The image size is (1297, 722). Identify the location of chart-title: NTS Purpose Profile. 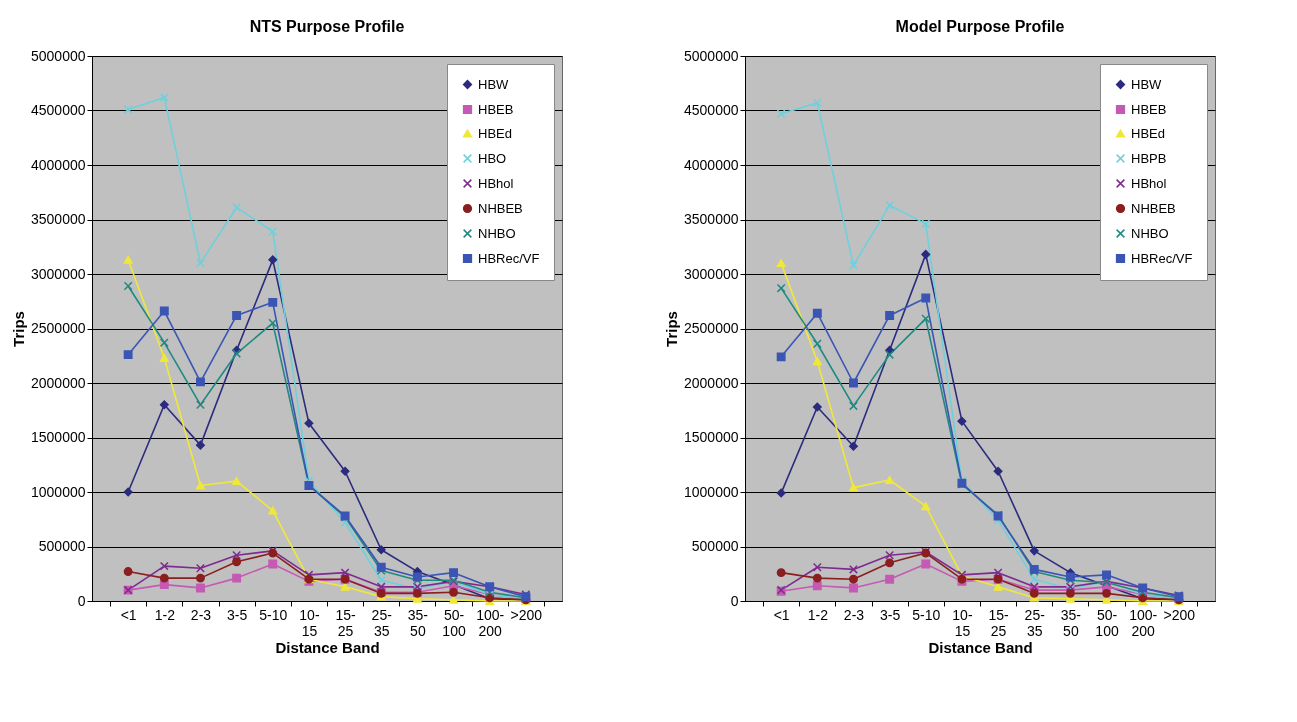
(327, 26).